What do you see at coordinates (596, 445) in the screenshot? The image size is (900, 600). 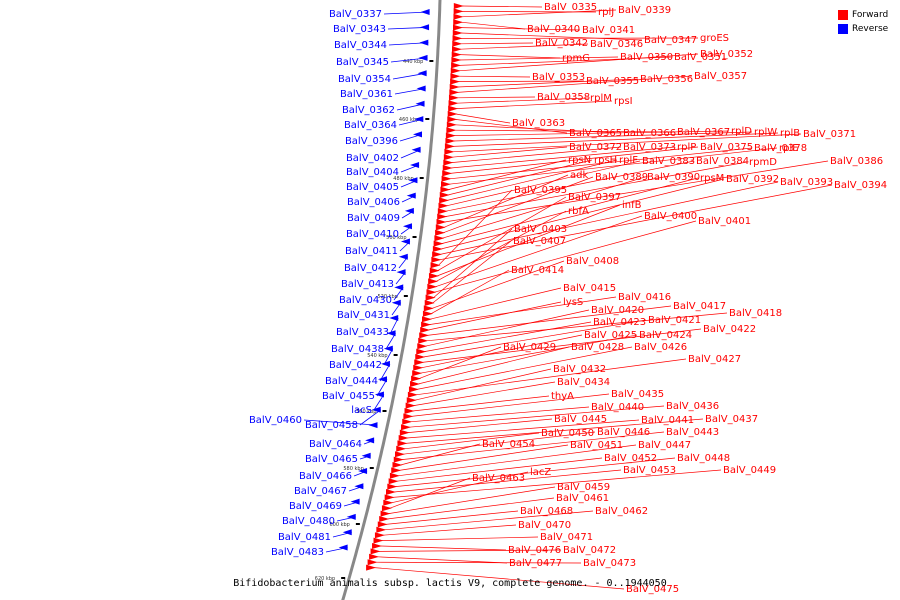 I see `forward-gene-label: BalV_0451` at bounding box center [596, 445].